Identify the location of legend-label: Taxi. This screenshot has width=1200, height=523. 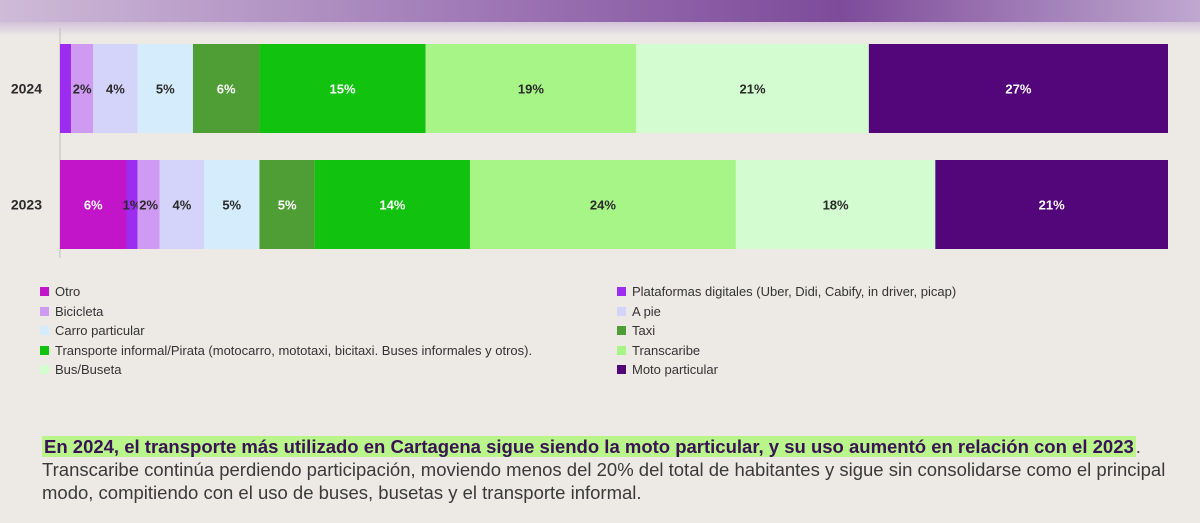
(644, 330).